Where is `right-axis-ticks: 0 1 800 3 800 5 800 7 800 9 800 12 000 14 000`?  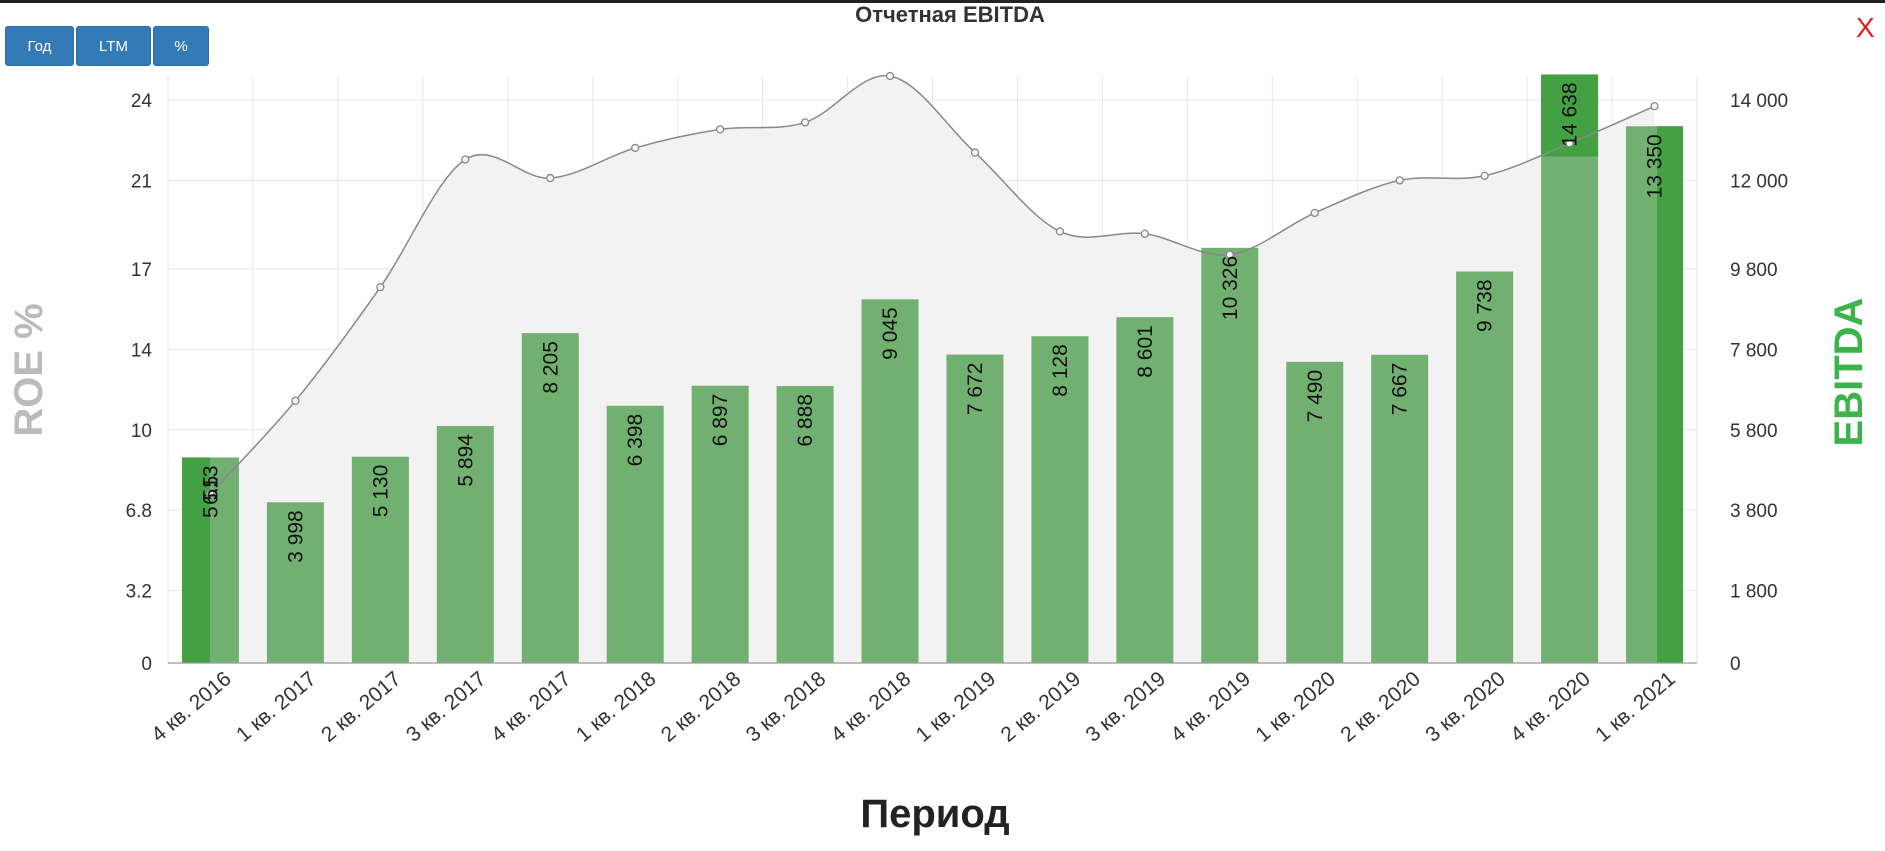 right-axis-ticks: 0 1 800 3 800 5 800 7 800 9 800 12 000 14 000 is located at coordinates (1759, 383).